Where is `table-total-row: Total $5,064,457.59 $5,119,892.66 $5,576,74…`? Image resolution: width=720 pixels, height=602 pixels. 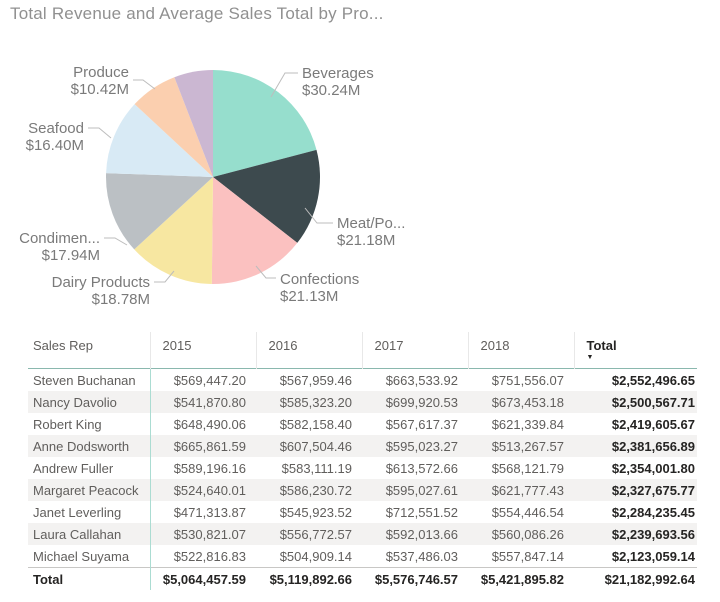
table-total-row: Total $5,064,457.59 $5,119,892.66 $5,576,74… is located at coordinates (362, 578).